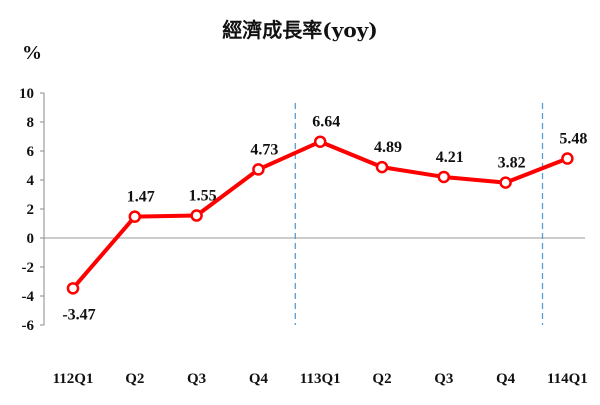  Describe the element at coordinates (326, 122) in the screenshot. I see `data-label: 6.64` at that location.